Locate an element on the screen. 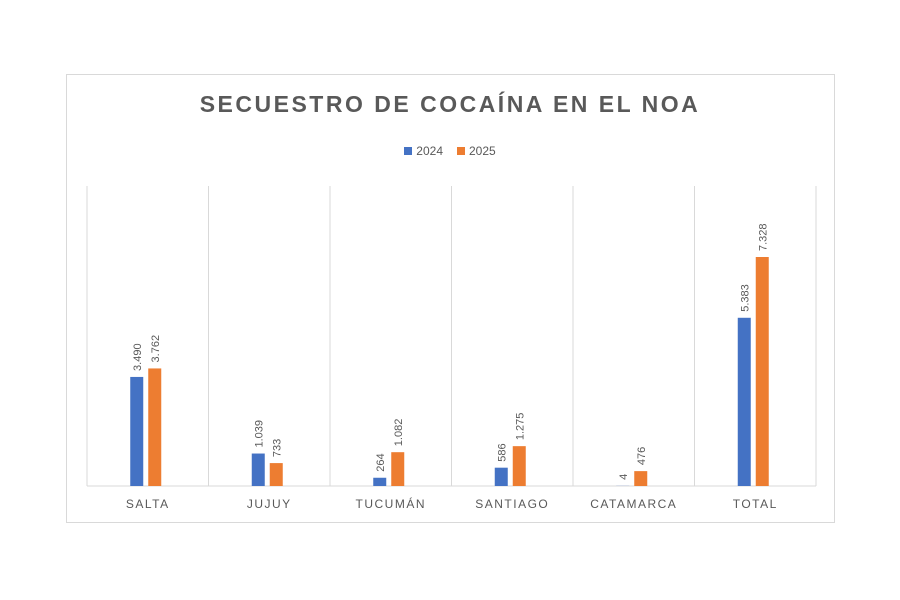 The image size is (900, 600). bar-2025-salta is located at coordinates (155, 427).